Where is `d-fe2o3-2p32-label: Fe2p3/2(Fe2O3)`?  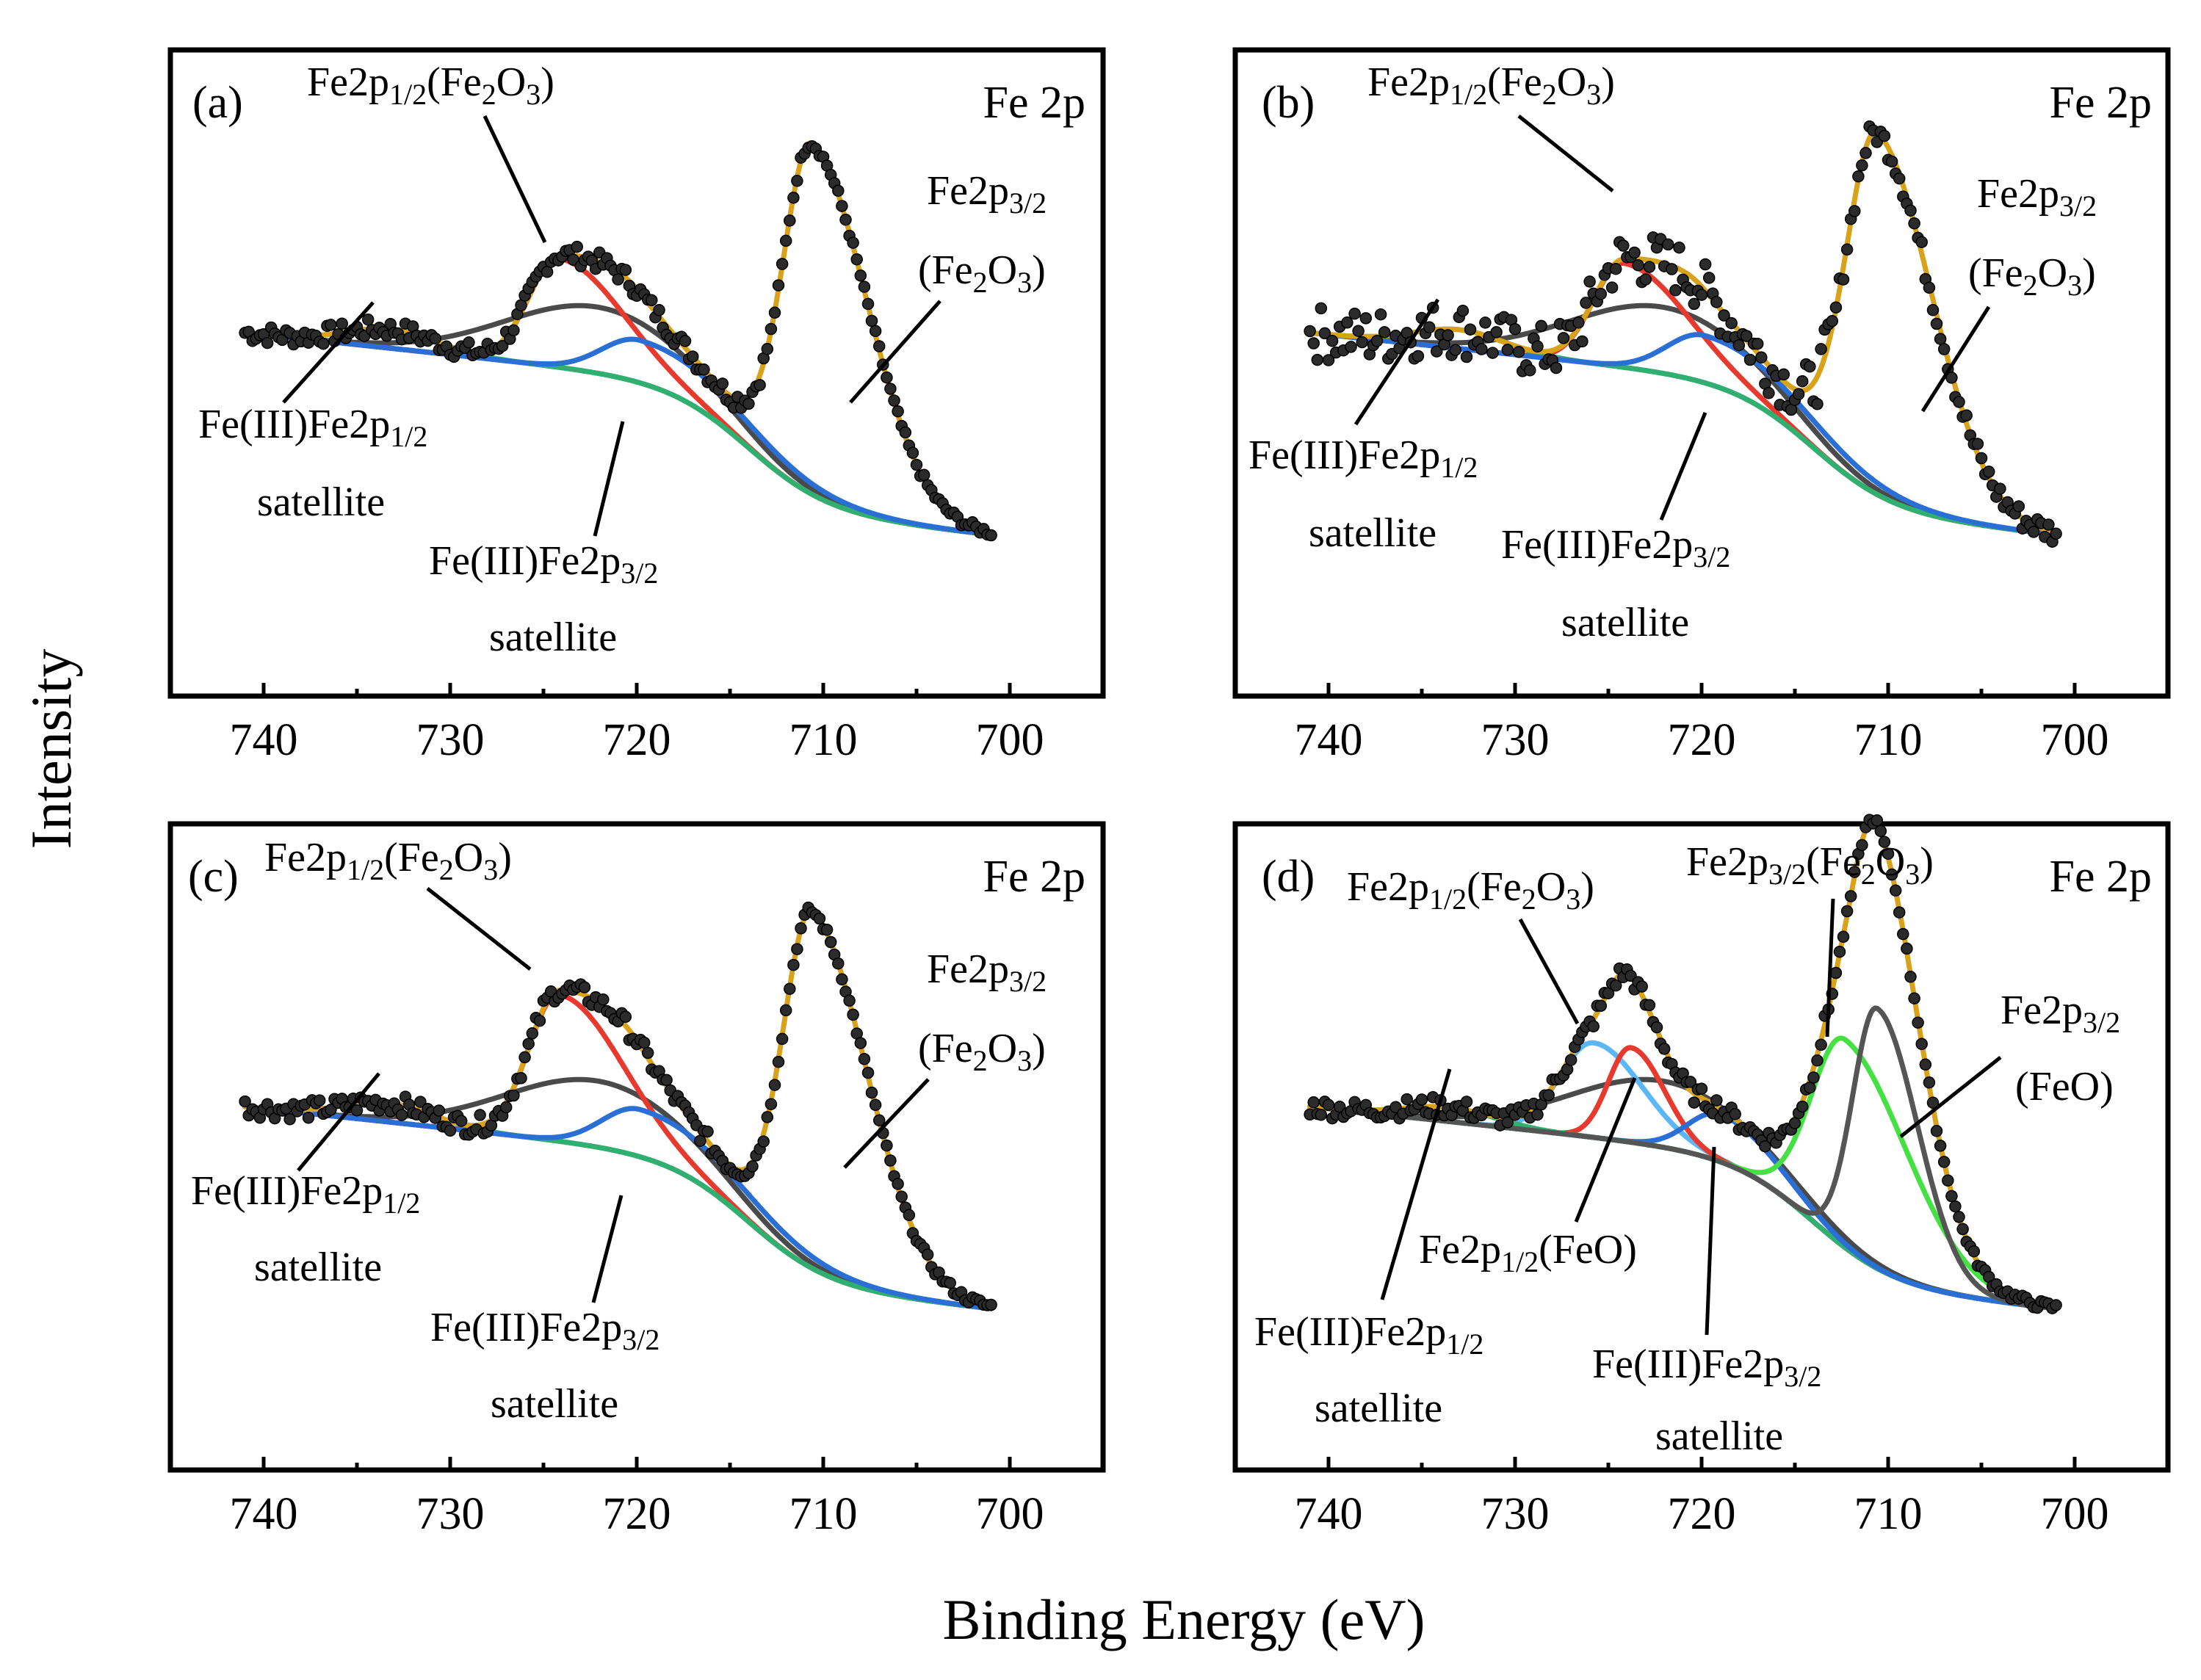 d-fe2o3-2p32-label: Fe2p3/2(Fe2O3) is located at coordinates (1810, 865).